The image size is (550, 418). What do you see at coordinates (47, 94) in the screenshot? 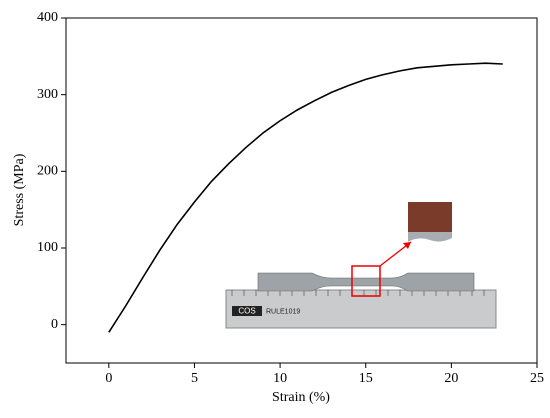
I see `y-tick-label: 300` at bounding box center [47, 94].